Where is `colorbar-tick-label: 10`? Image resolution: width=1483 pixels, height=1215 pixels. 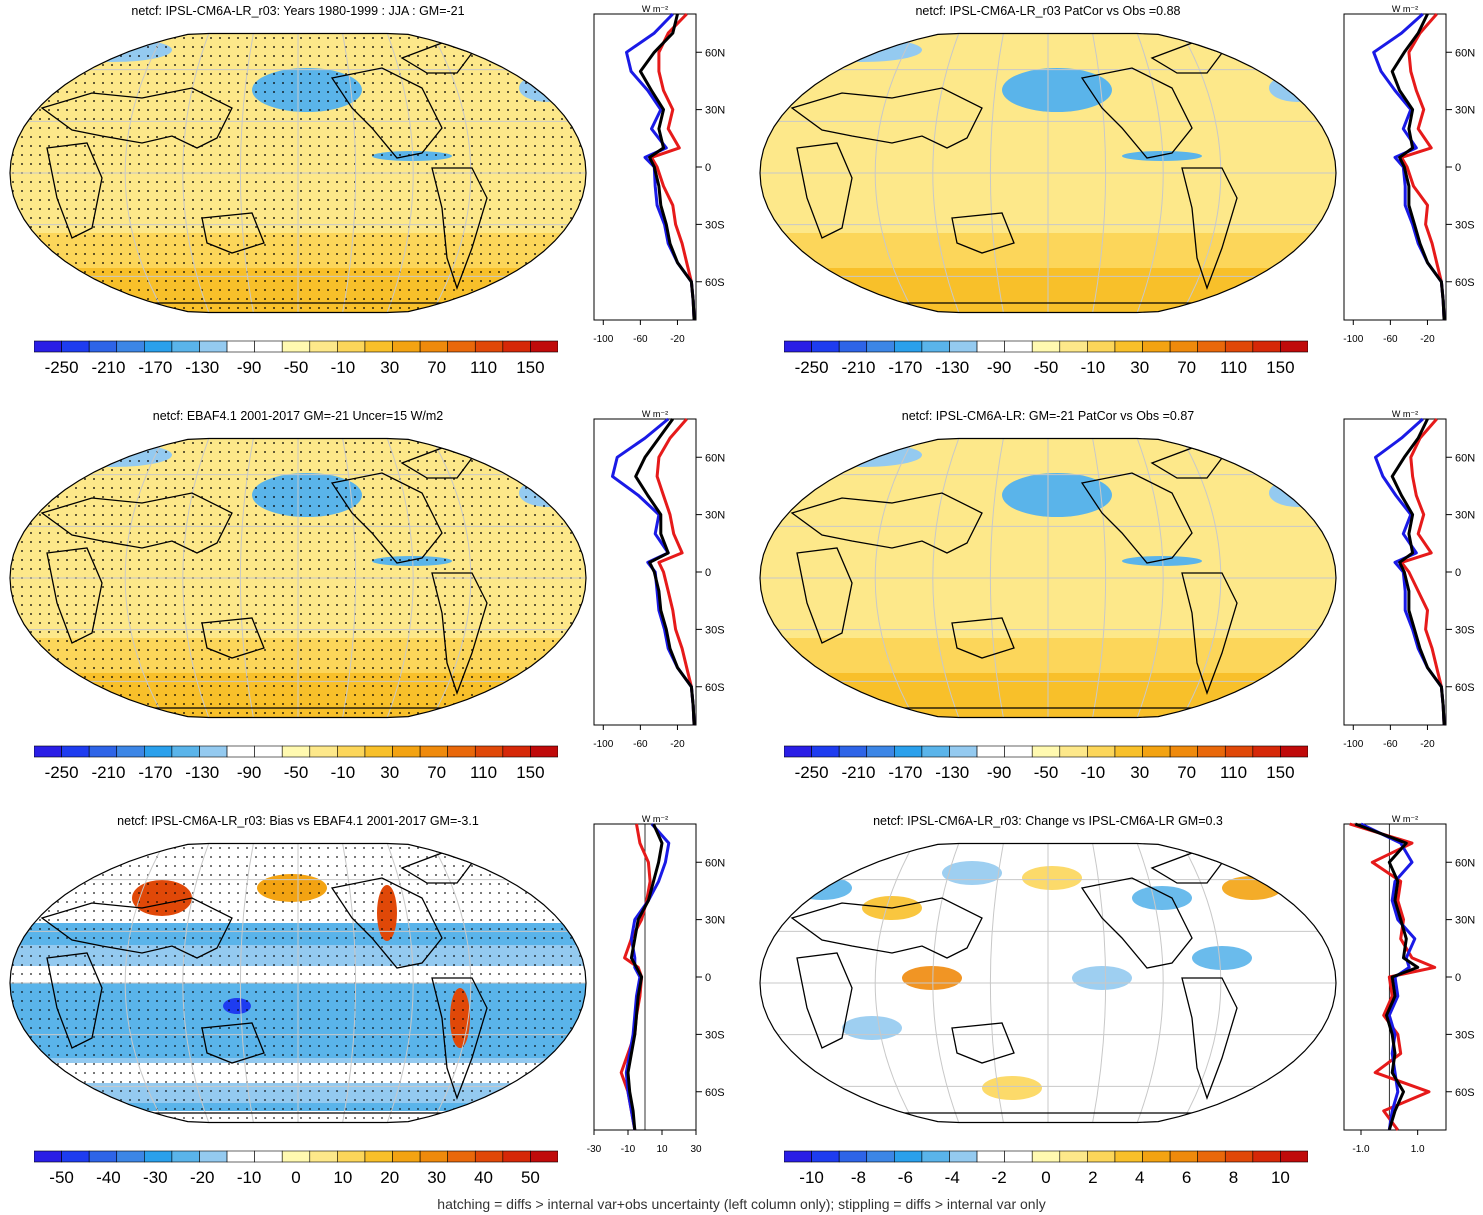 colorbar-tick-label: 10 is located at coordinates (1280, 1177).